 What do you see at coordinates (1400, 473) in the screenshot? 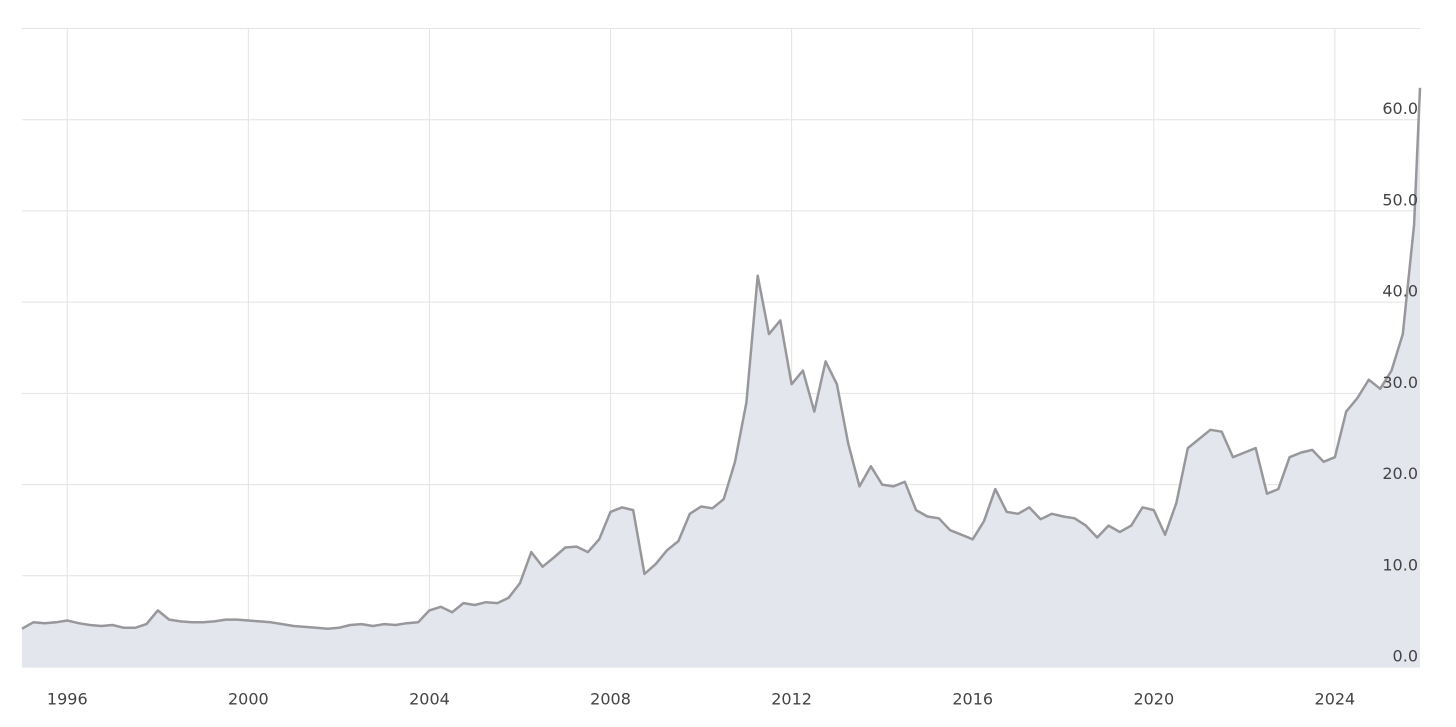
I see `y-tick-label: 20.0` at bounding box center [1400, 473].